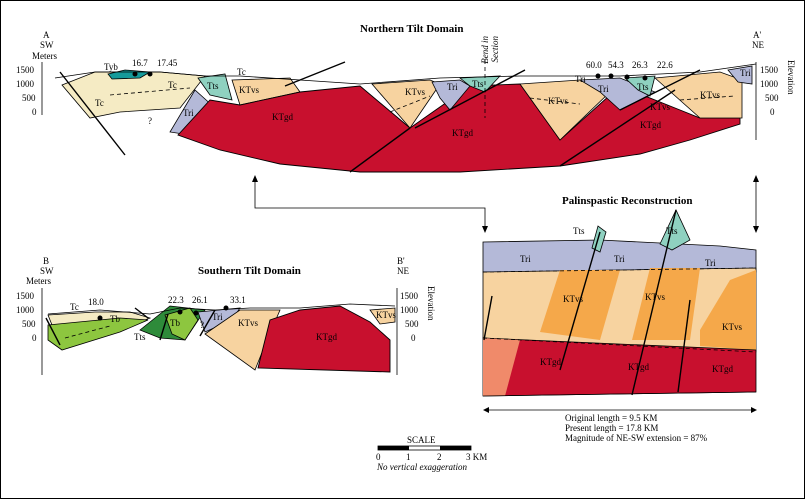 The width and height of the screenshot is (805, 499). I want to click on connector-arrows, so click(505, 204).